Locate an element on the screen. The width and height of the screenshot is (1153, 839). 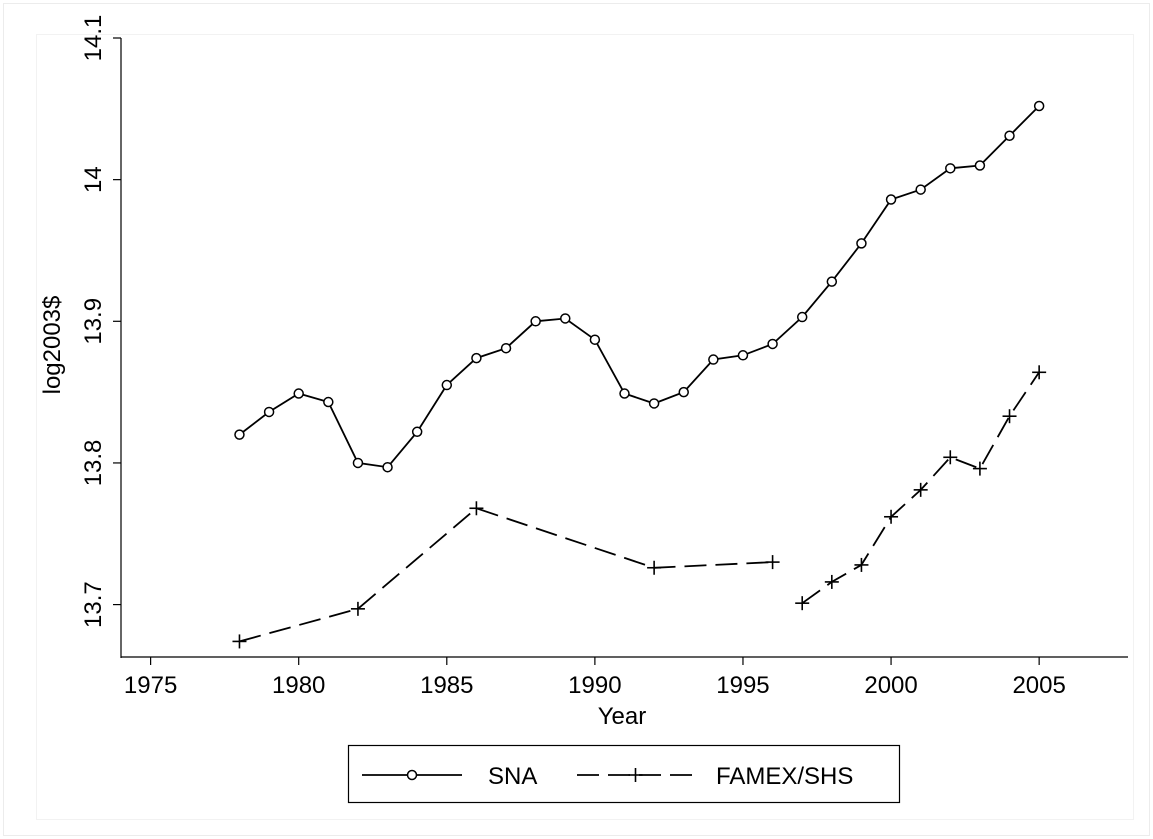
x-tick-label: 1995 is located at coordinates (742, 685).